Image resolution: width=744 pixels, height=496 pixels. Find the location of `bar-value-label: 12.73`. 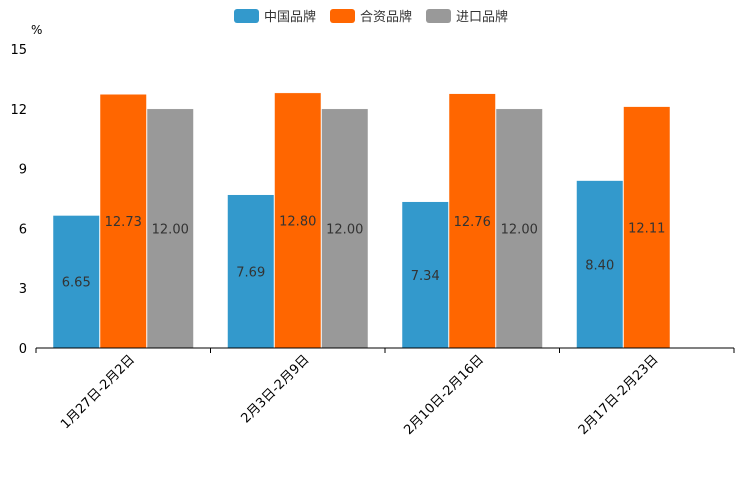

bar-value-label: 12.73 is located at coordinates (123, 222).